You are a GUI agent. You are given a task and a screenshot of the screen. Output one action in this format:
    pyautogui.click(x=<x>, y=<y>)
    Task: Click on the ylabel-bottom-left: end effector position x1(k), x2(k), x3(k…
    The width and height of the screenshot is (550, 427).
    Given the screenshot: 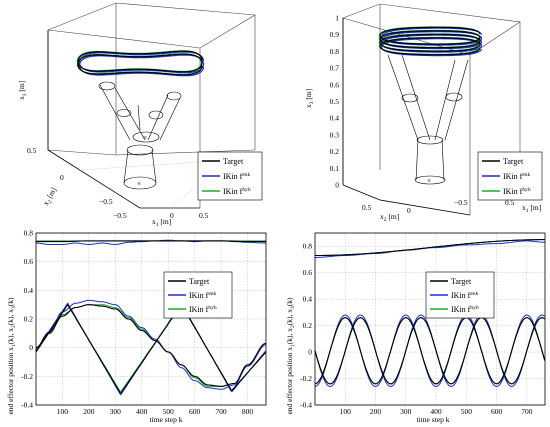 What is the action you would take?
    pyautogui.click(x=11, y=356)
    